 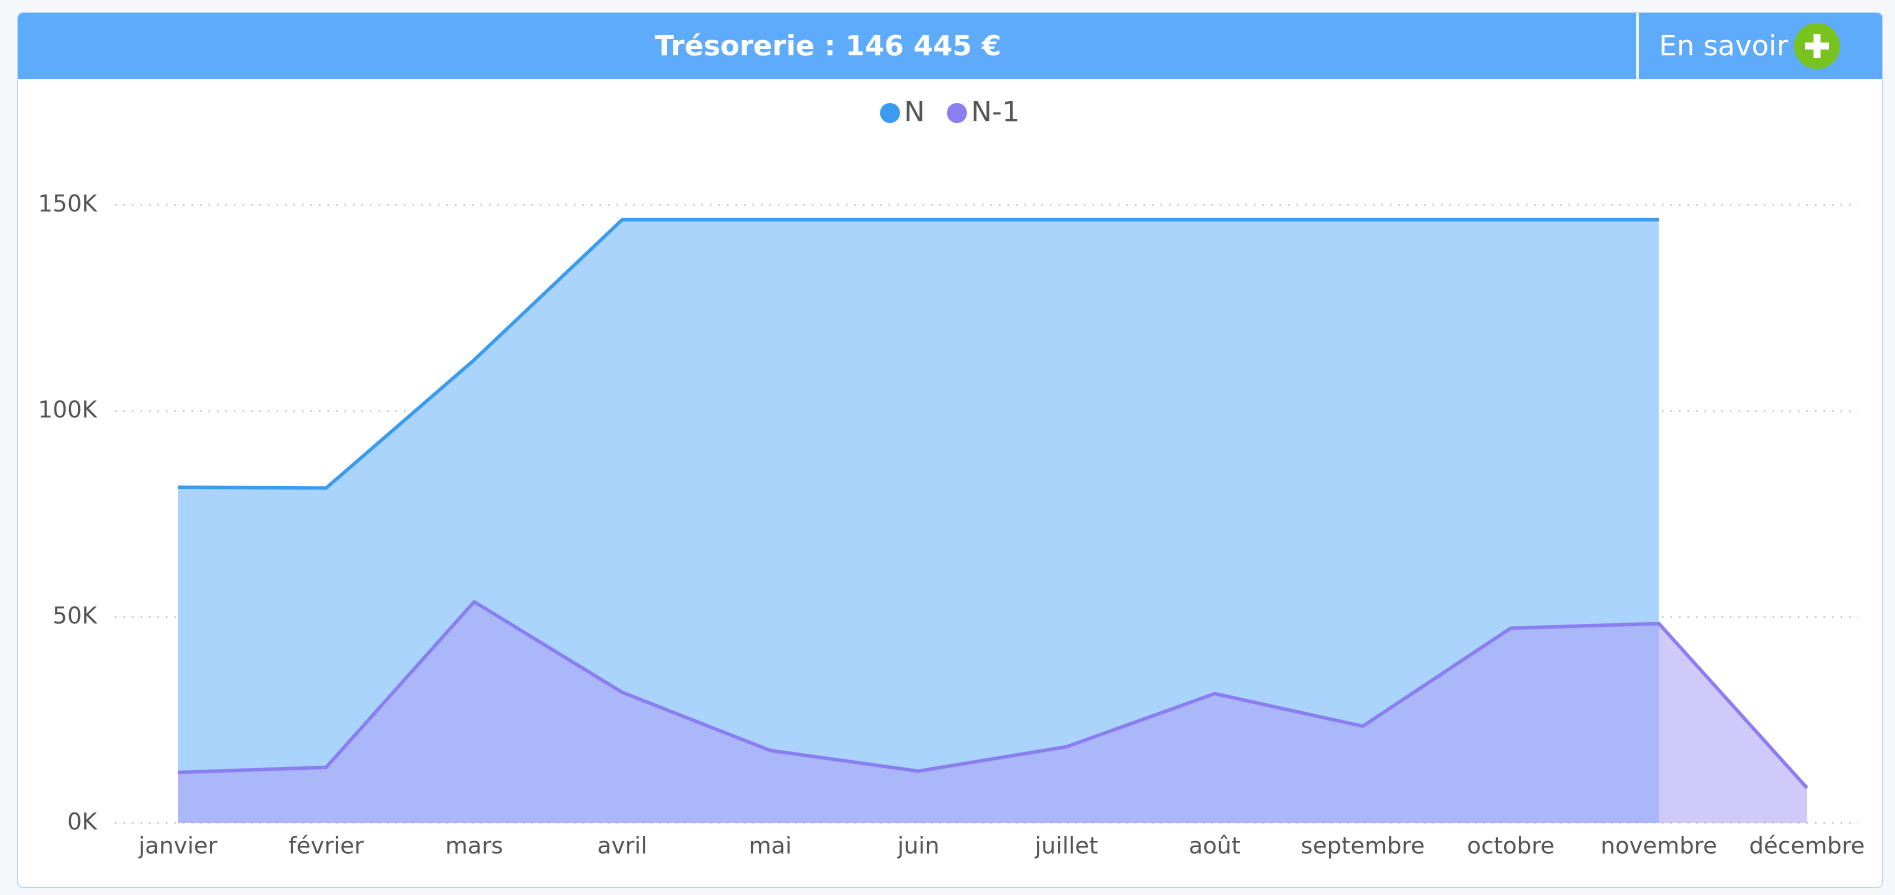 I want to click on y-tick-label: 50K, so click(x=75, y=617).